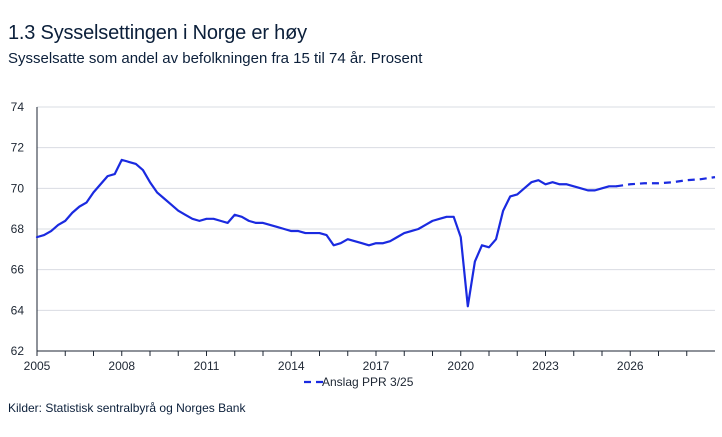  I want to click on x-tick-label: 2011, so click(207, 366).